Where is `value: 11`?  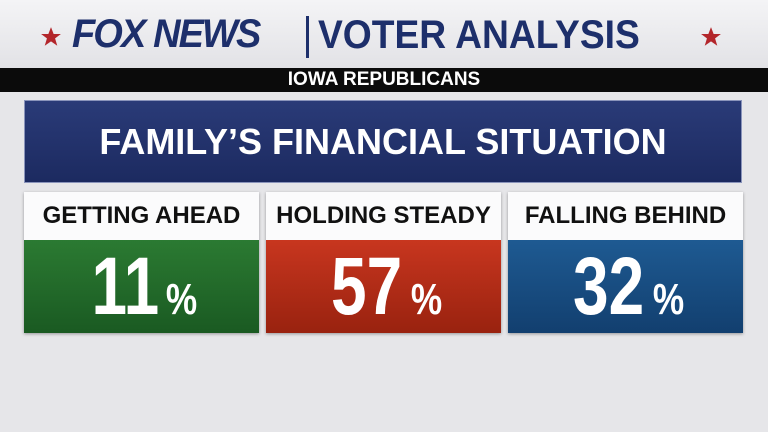
value: 11 is located at coordinates (125, 286).